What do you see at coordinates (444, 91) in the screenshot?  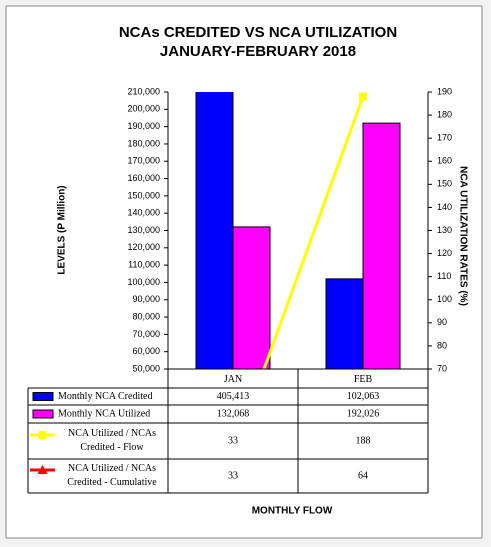 I see `y2-tick-label: 190` at bounding box center [444, 91].